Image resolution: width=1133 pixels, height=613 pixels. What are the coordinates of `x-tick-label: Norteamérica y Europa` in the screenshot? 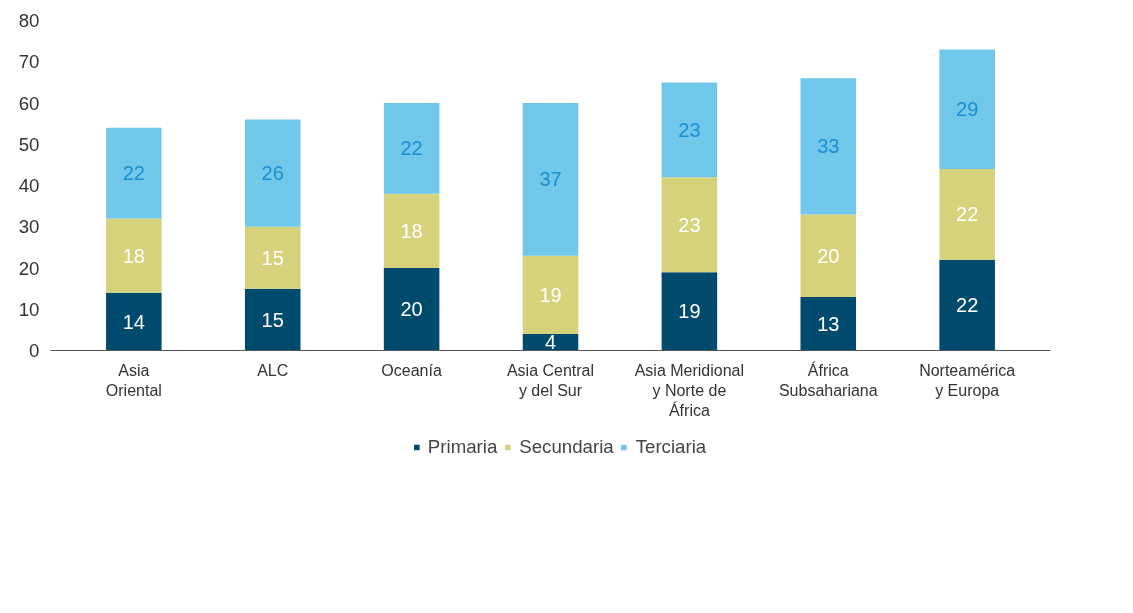 It's located at (967, 380).